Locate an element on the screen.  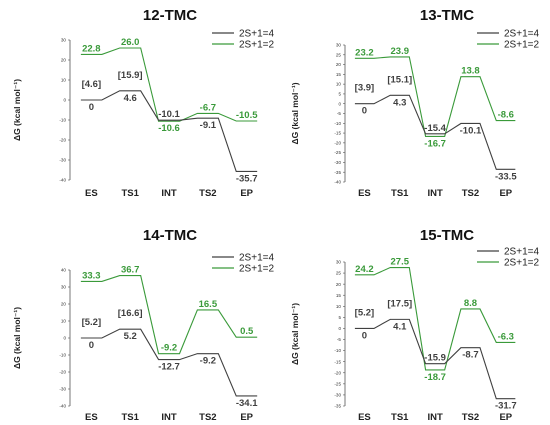
x-tick-label-ts2: TS2 is located at coordinates (470, 417).